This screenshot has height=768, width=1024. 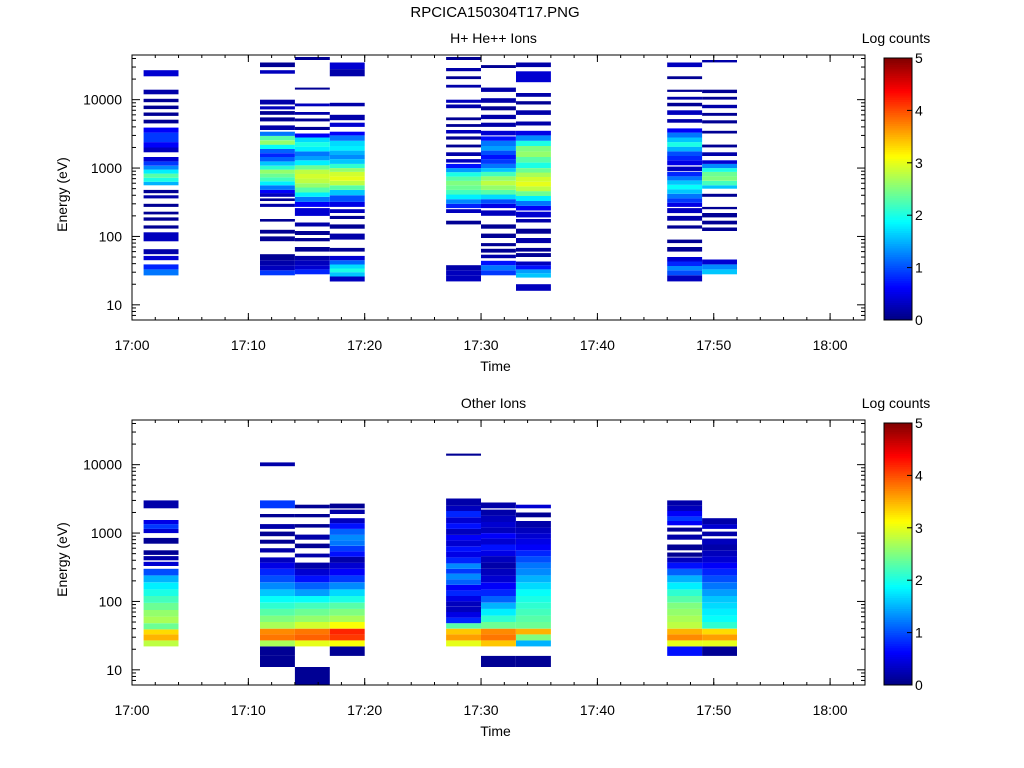 What do you see at coordinates (597, 345) in the screenshot?
I see `x-tick-label: 17:40` at bounding box center [597, 345].